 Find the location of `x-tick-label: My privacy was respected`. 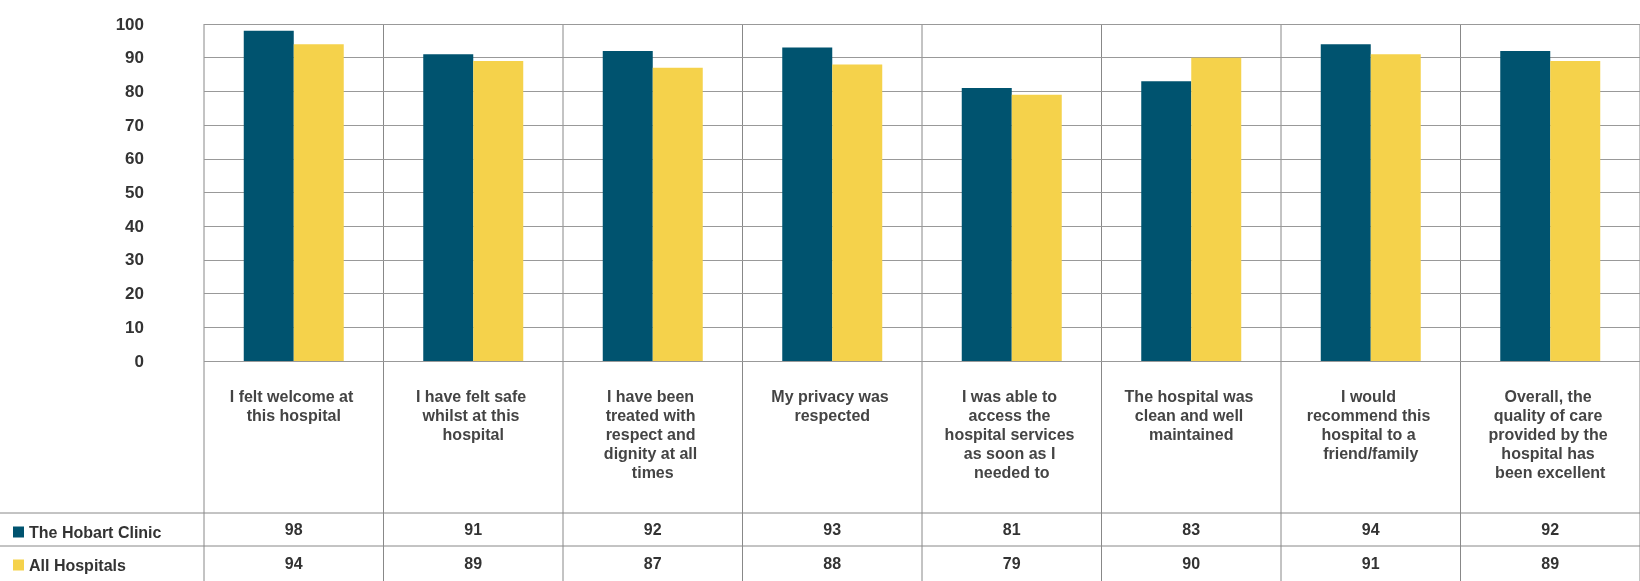

x-tick-label: My privacy was respected is located at coordinates (832, 406).